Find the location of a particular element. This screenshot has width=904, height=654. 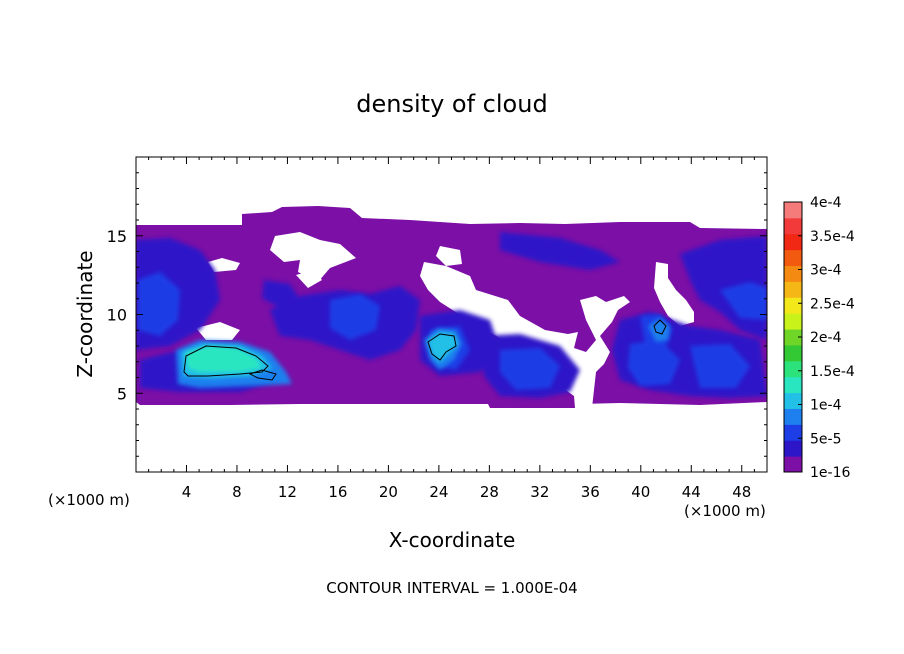

x-tick-label: 4 is located at coordinates (187, 492).